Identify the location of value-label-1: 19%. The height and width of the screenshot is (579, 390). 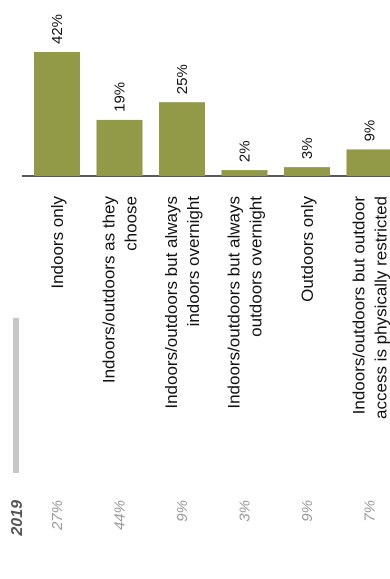
(120, 97).